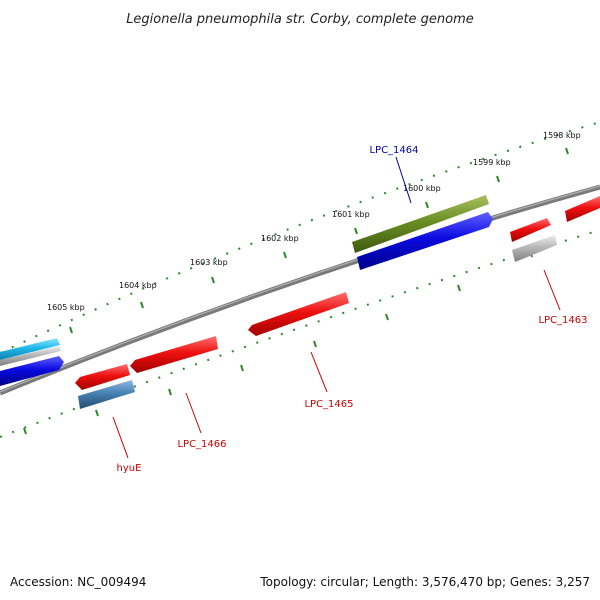 The height and width of the screenshot is (600, 600). What do you see at coordinates (403, 180) in the screenshot?
I see `leader-lpc1464` at bounding box center [403, 180].